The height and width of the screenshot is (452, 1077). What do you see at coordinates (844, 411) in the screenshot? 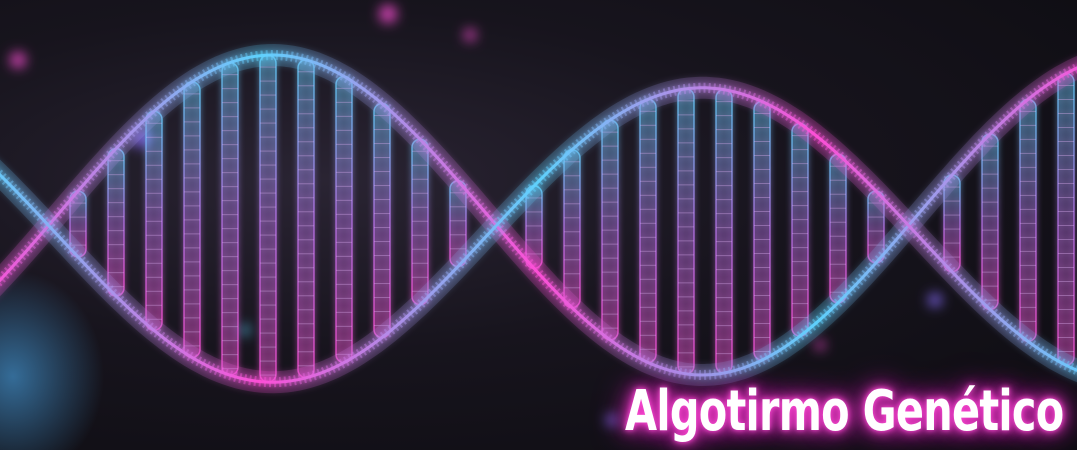
I see `banner-title: Algotirmo Genético` at bounding box center [844, 411].